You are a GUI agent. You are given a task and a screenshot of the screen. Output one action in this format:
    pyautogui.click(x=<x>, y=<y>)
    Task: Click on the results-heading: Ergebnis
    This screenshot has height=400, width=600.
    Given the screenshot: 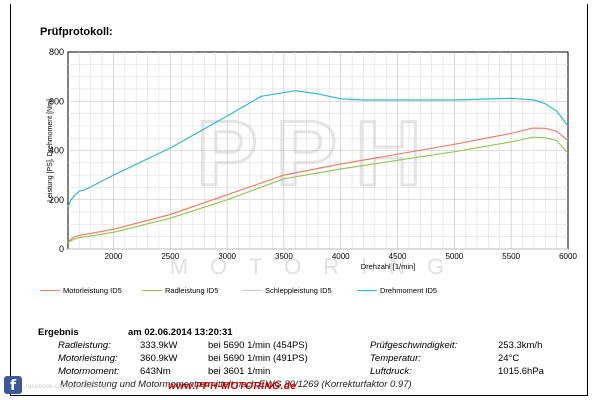 What is the action you would take?
    pyautogui.click(x=58, y=332)
    